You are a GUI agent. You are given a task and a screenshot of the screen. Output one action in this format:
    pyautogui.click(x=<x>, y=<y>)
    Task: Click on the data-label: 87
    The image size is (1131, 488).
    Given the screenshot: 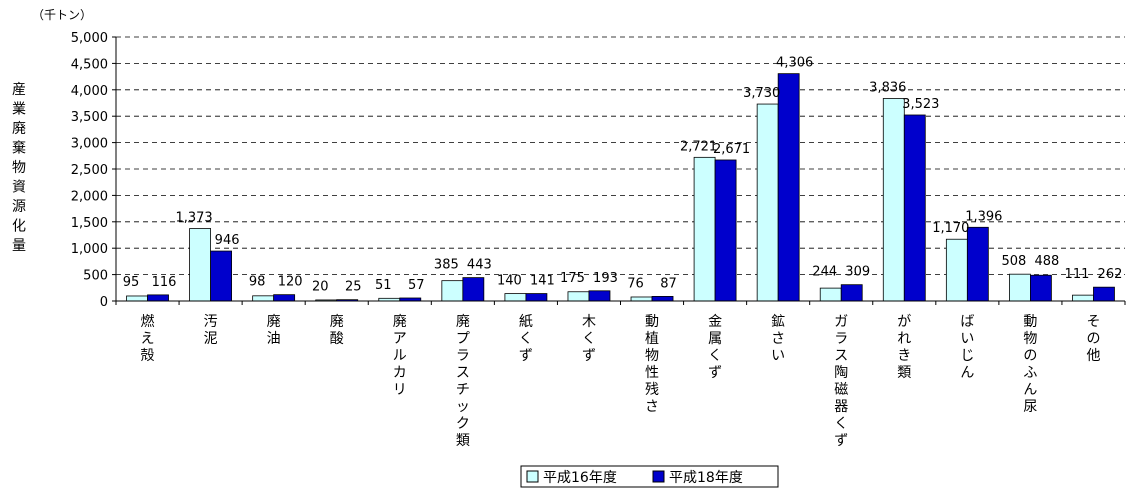 What is the action you would take?
    pyautogui.click(x=668, y=283)
    